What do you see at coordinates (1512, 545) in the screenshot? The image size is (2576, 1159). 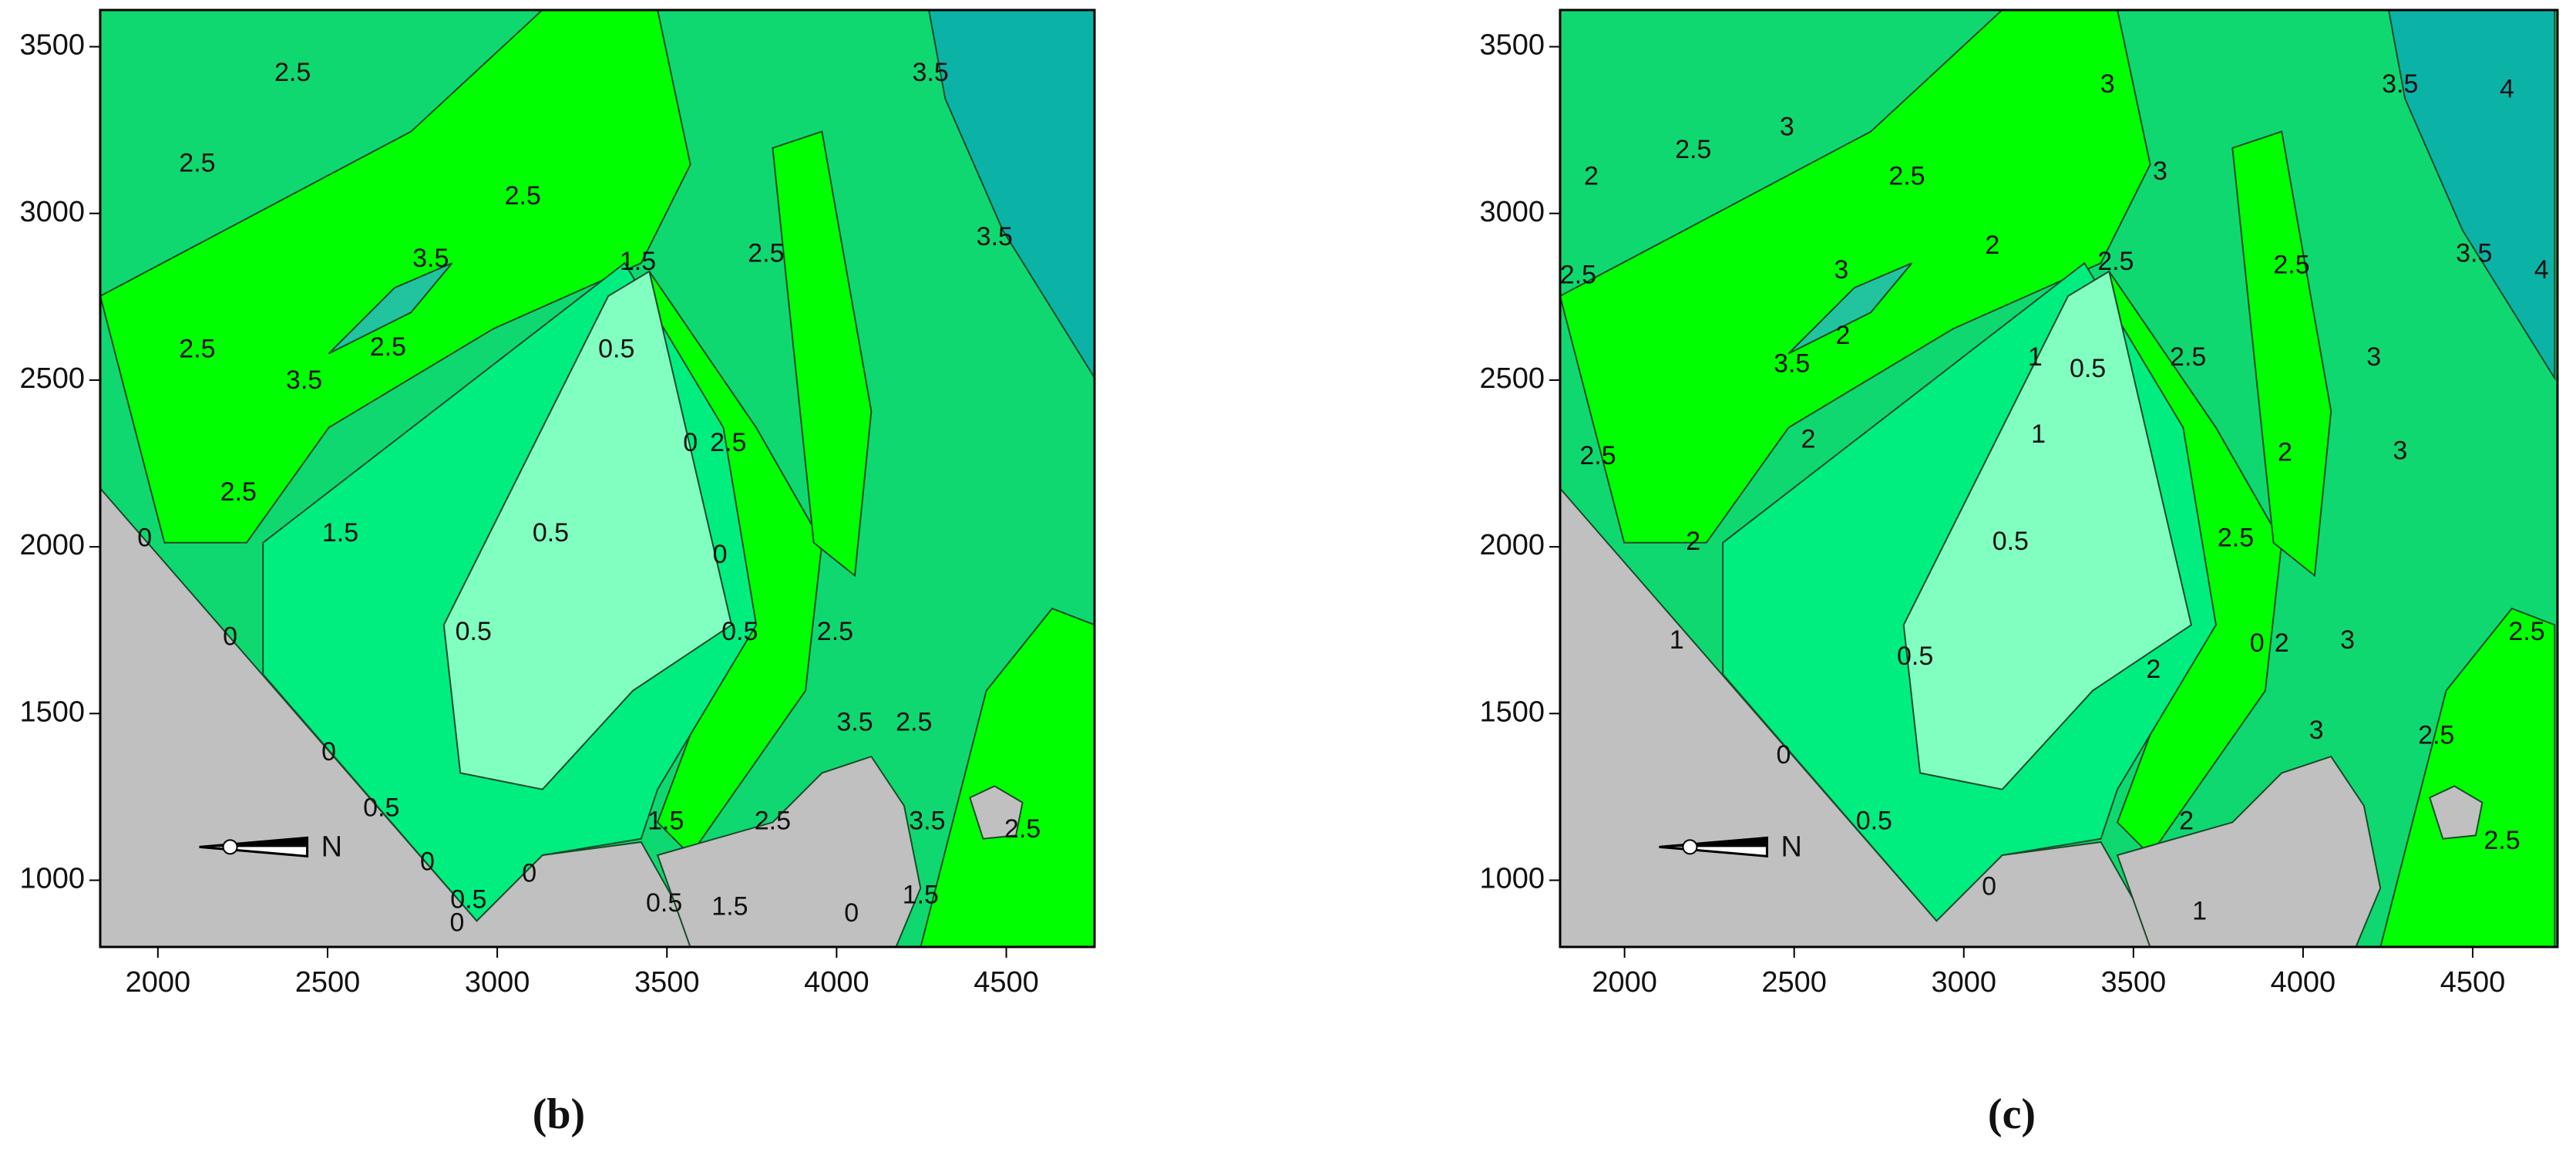 I see `y-tick-label: 2000` at bounding box center [1512, 545].